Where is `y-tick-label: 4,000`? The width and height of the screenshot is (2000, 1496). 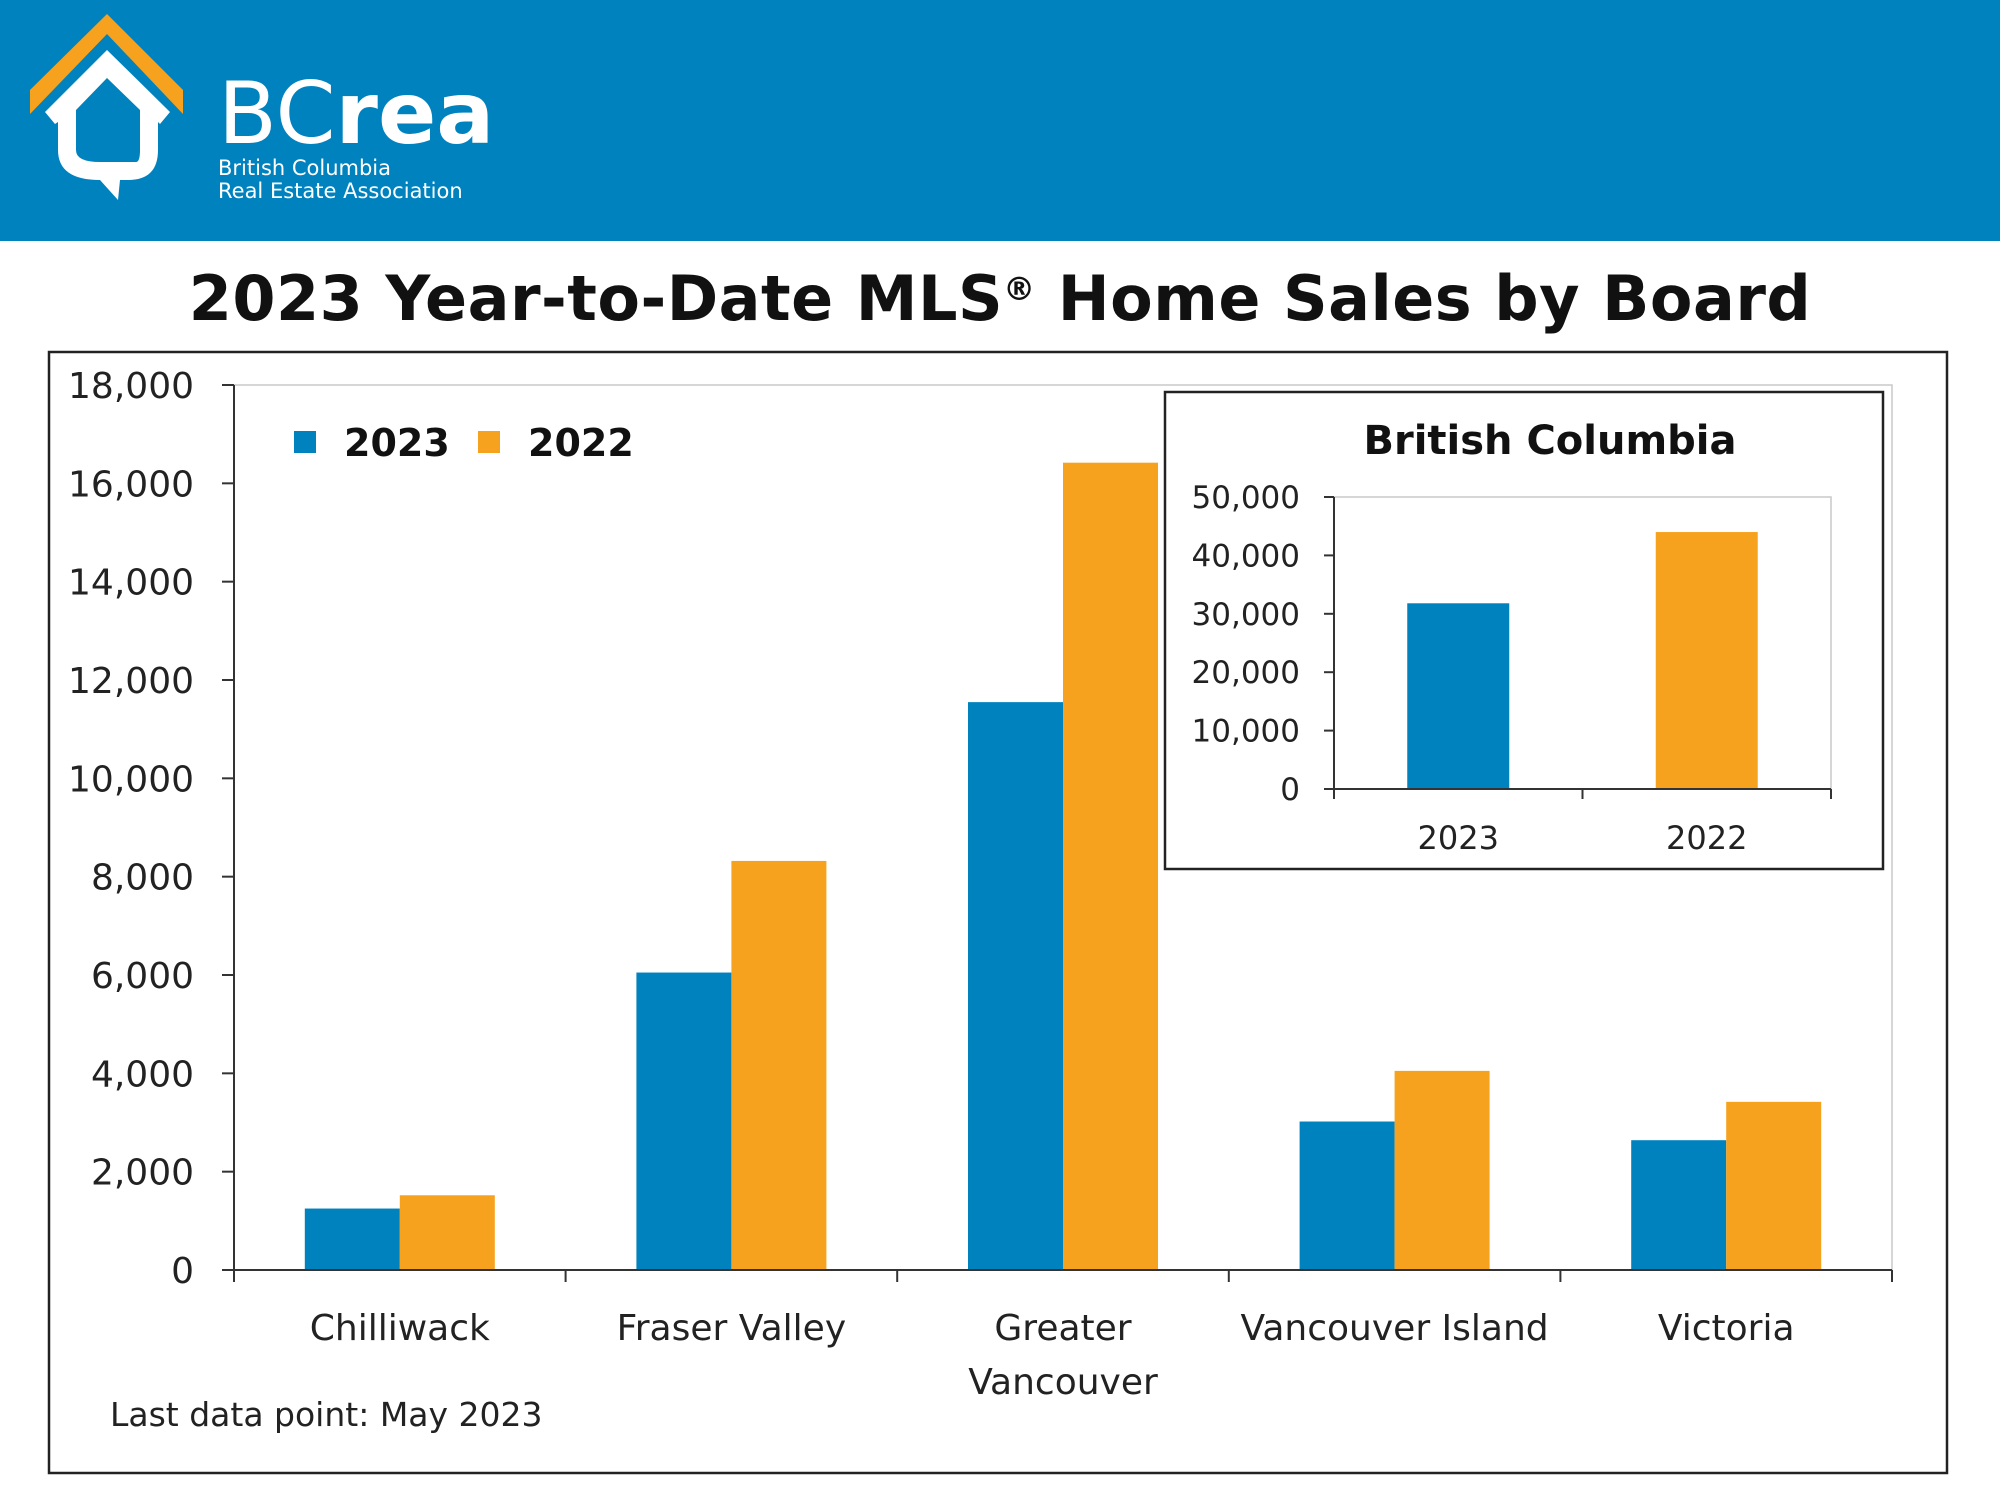
y-tick-label: 4,000 is located at coordinates (142, 1074).